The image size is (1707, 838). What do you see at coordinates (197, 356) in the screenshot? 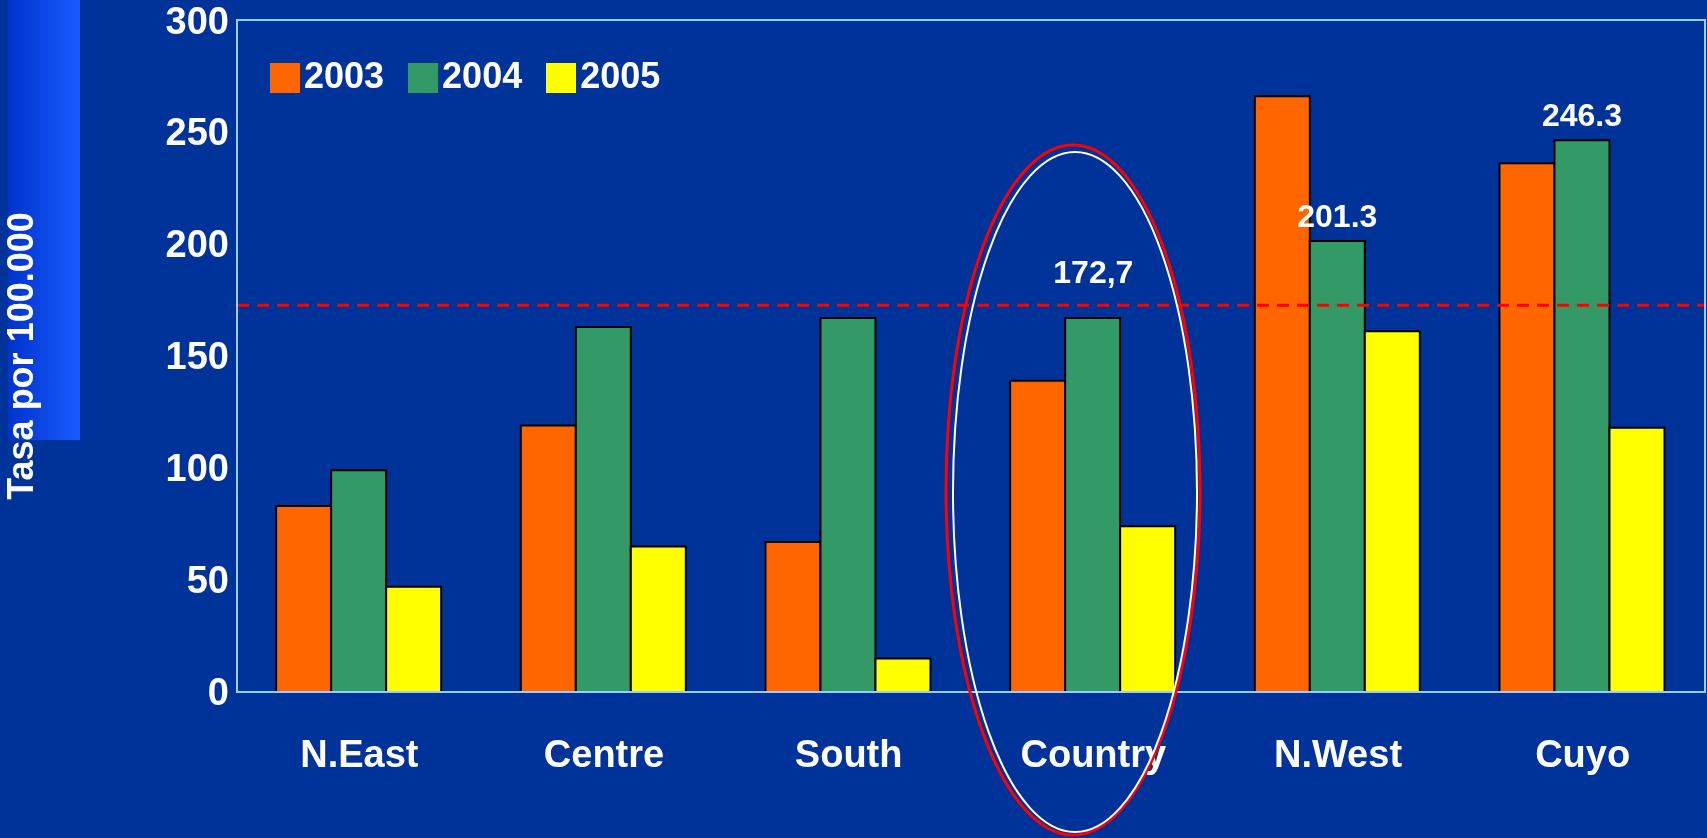
I see `y-tick-label: 150` at bounding box center [197, 356].